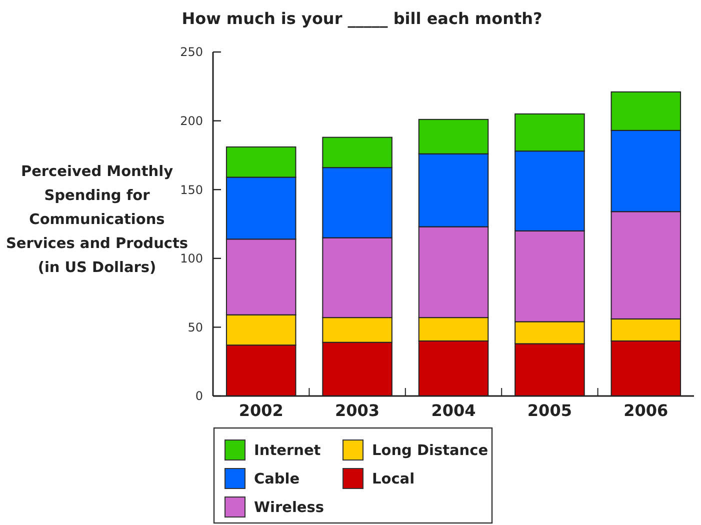 Image resolution: width=701 pixels, height=525 pixels. Describe the element at coordinates (191, 52) in the screenshot. I see `y-tick-label: 250` at that location.